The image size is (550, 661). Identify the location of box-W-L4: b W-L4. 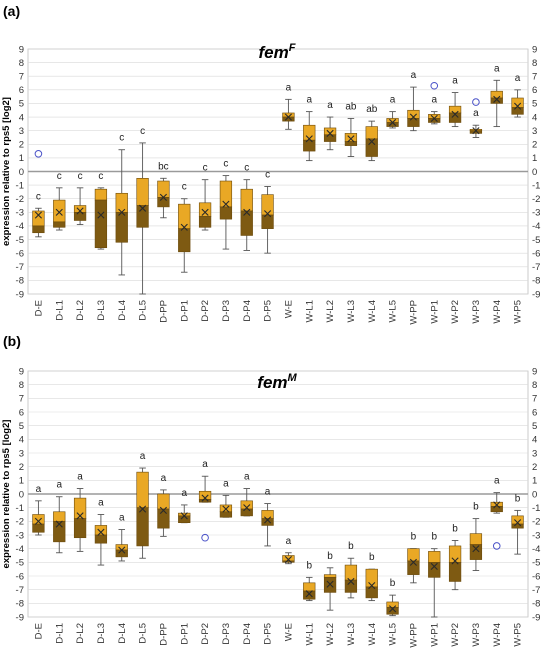
(371, 599).